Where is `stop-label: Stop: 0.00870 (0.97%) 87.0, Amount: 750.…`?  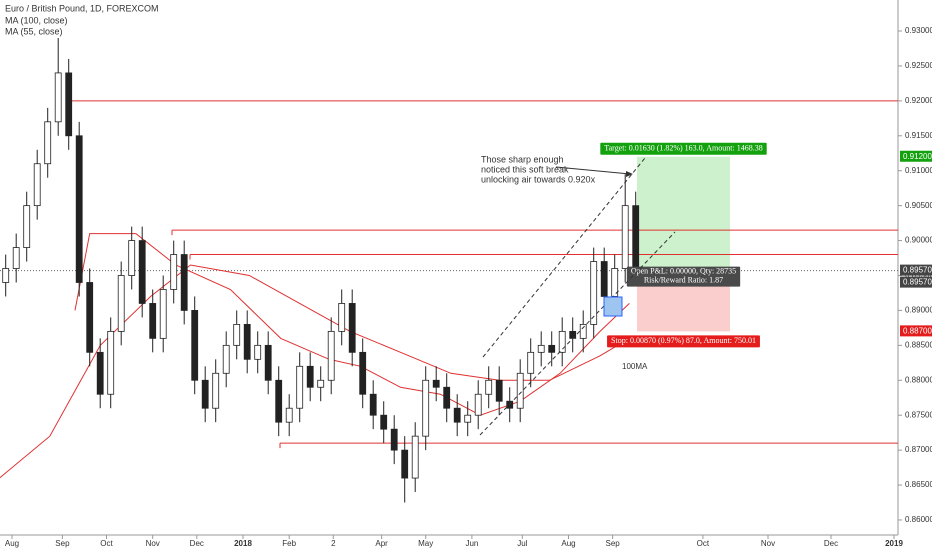 stop-label: Stop: 0.00870 (0.97%) 87.0, Amount: 750.… is located at coordinates (683, 341).